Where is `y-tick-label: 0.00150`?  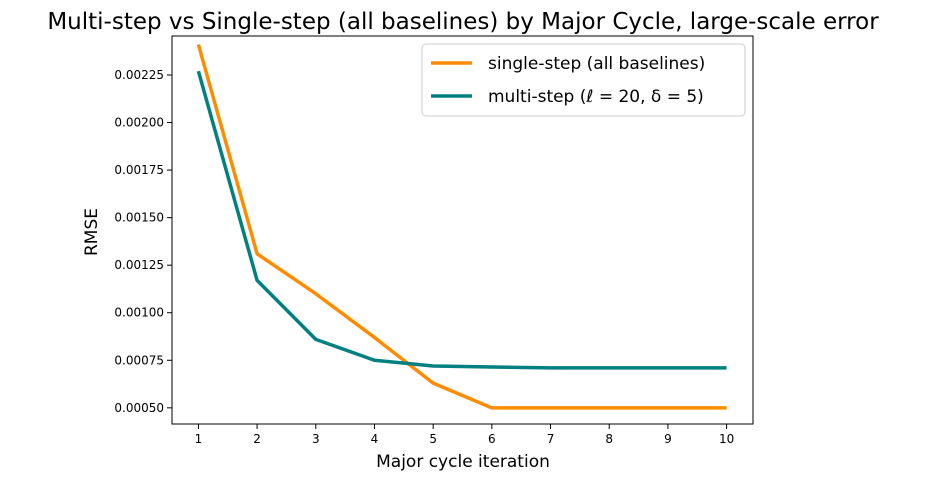
y-tick-label: 0.00150 is located at coordinates (139, 218).